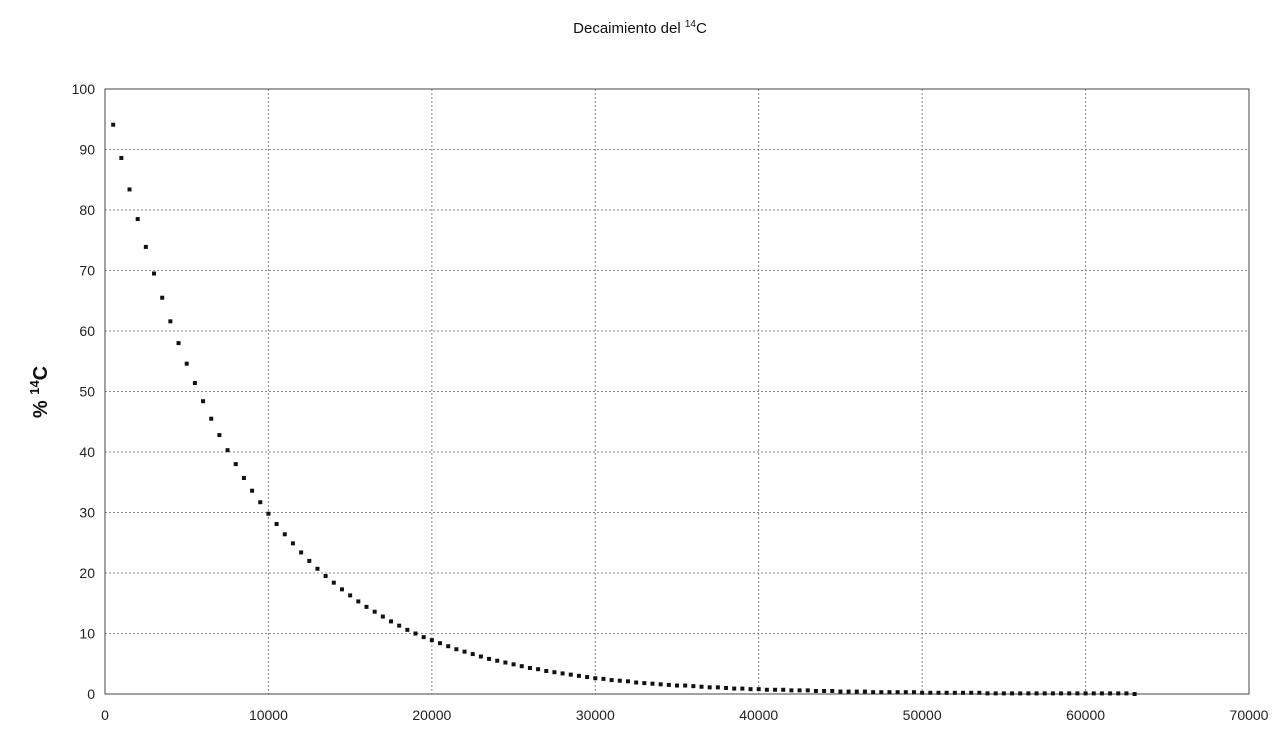 The height and width of the screenshot is (731, 1280). I want to click on x-axis-ticks: 0 10000 20000 30000 40000 50000 60000 70000, so click(685, 715).